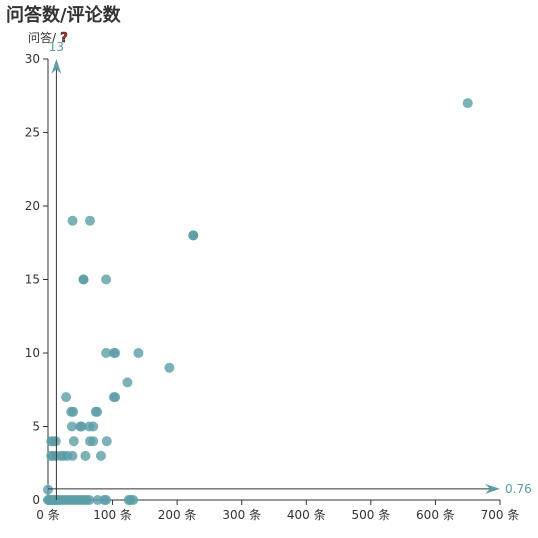 The height and width of the screenshot is (538, 538). Describe the element at coordinates (32, 280) in the screenshot. I see `y-tick-label: 15` at that location.